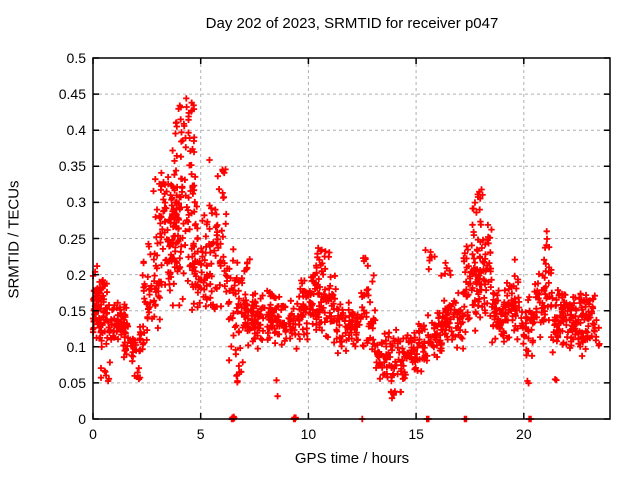 This screenshot has width=640, height=480. What do you see at coordinates (76, 130) in the screenshot?
I see `y-tick-label: 0.4` at bounding box center [76, 130].